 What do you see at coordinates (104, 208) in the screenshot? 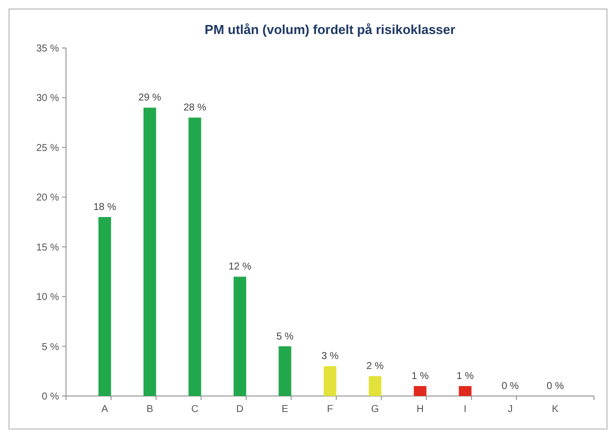
I see `data-label: 18 %` at bounding box center [104, 208].